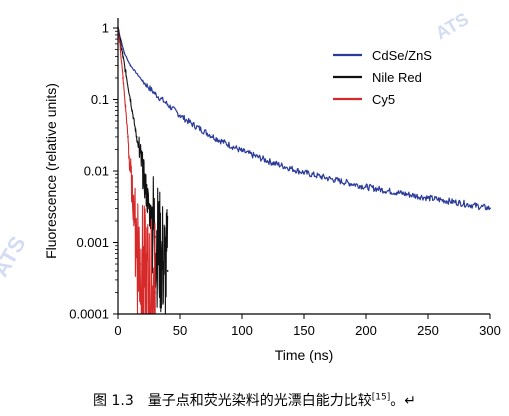 This screenshot has height=416, width=509. I want to click on caption-text: 图 1.3 量子点和荧光染料的光漂白能力比较, so click(232, 401).